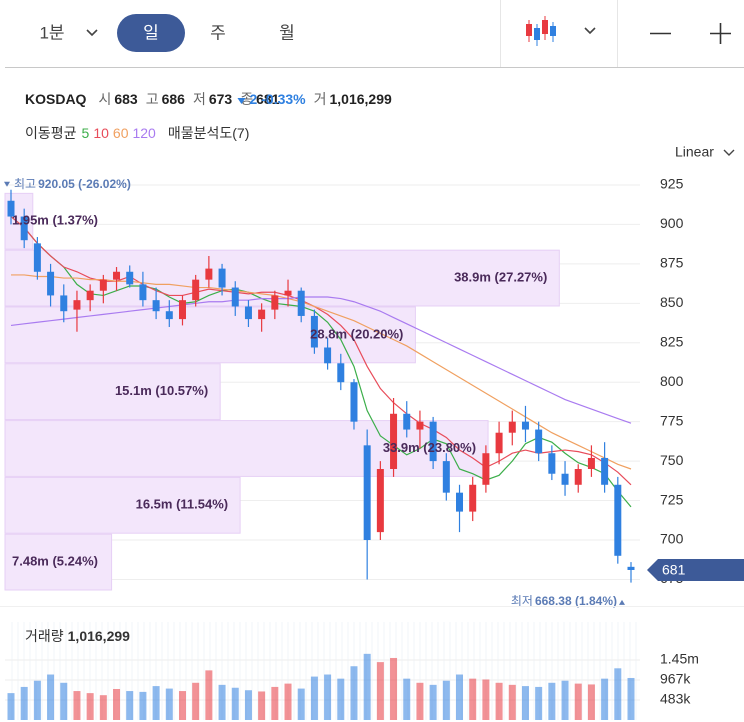 The image size is (744, 722). What do you see at coordinates (55, 561) in the screenshot?
I see `profile-label: 7.48m (5.24%)` at bounding box center [55, 561].